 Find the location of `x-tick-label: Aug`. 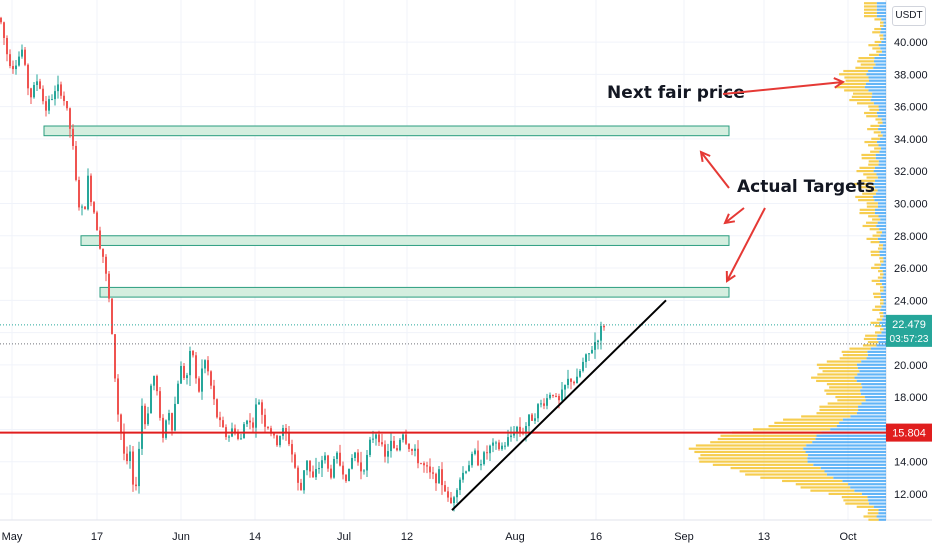

x-tick-label: Aug is located at coordinates (515, 537).